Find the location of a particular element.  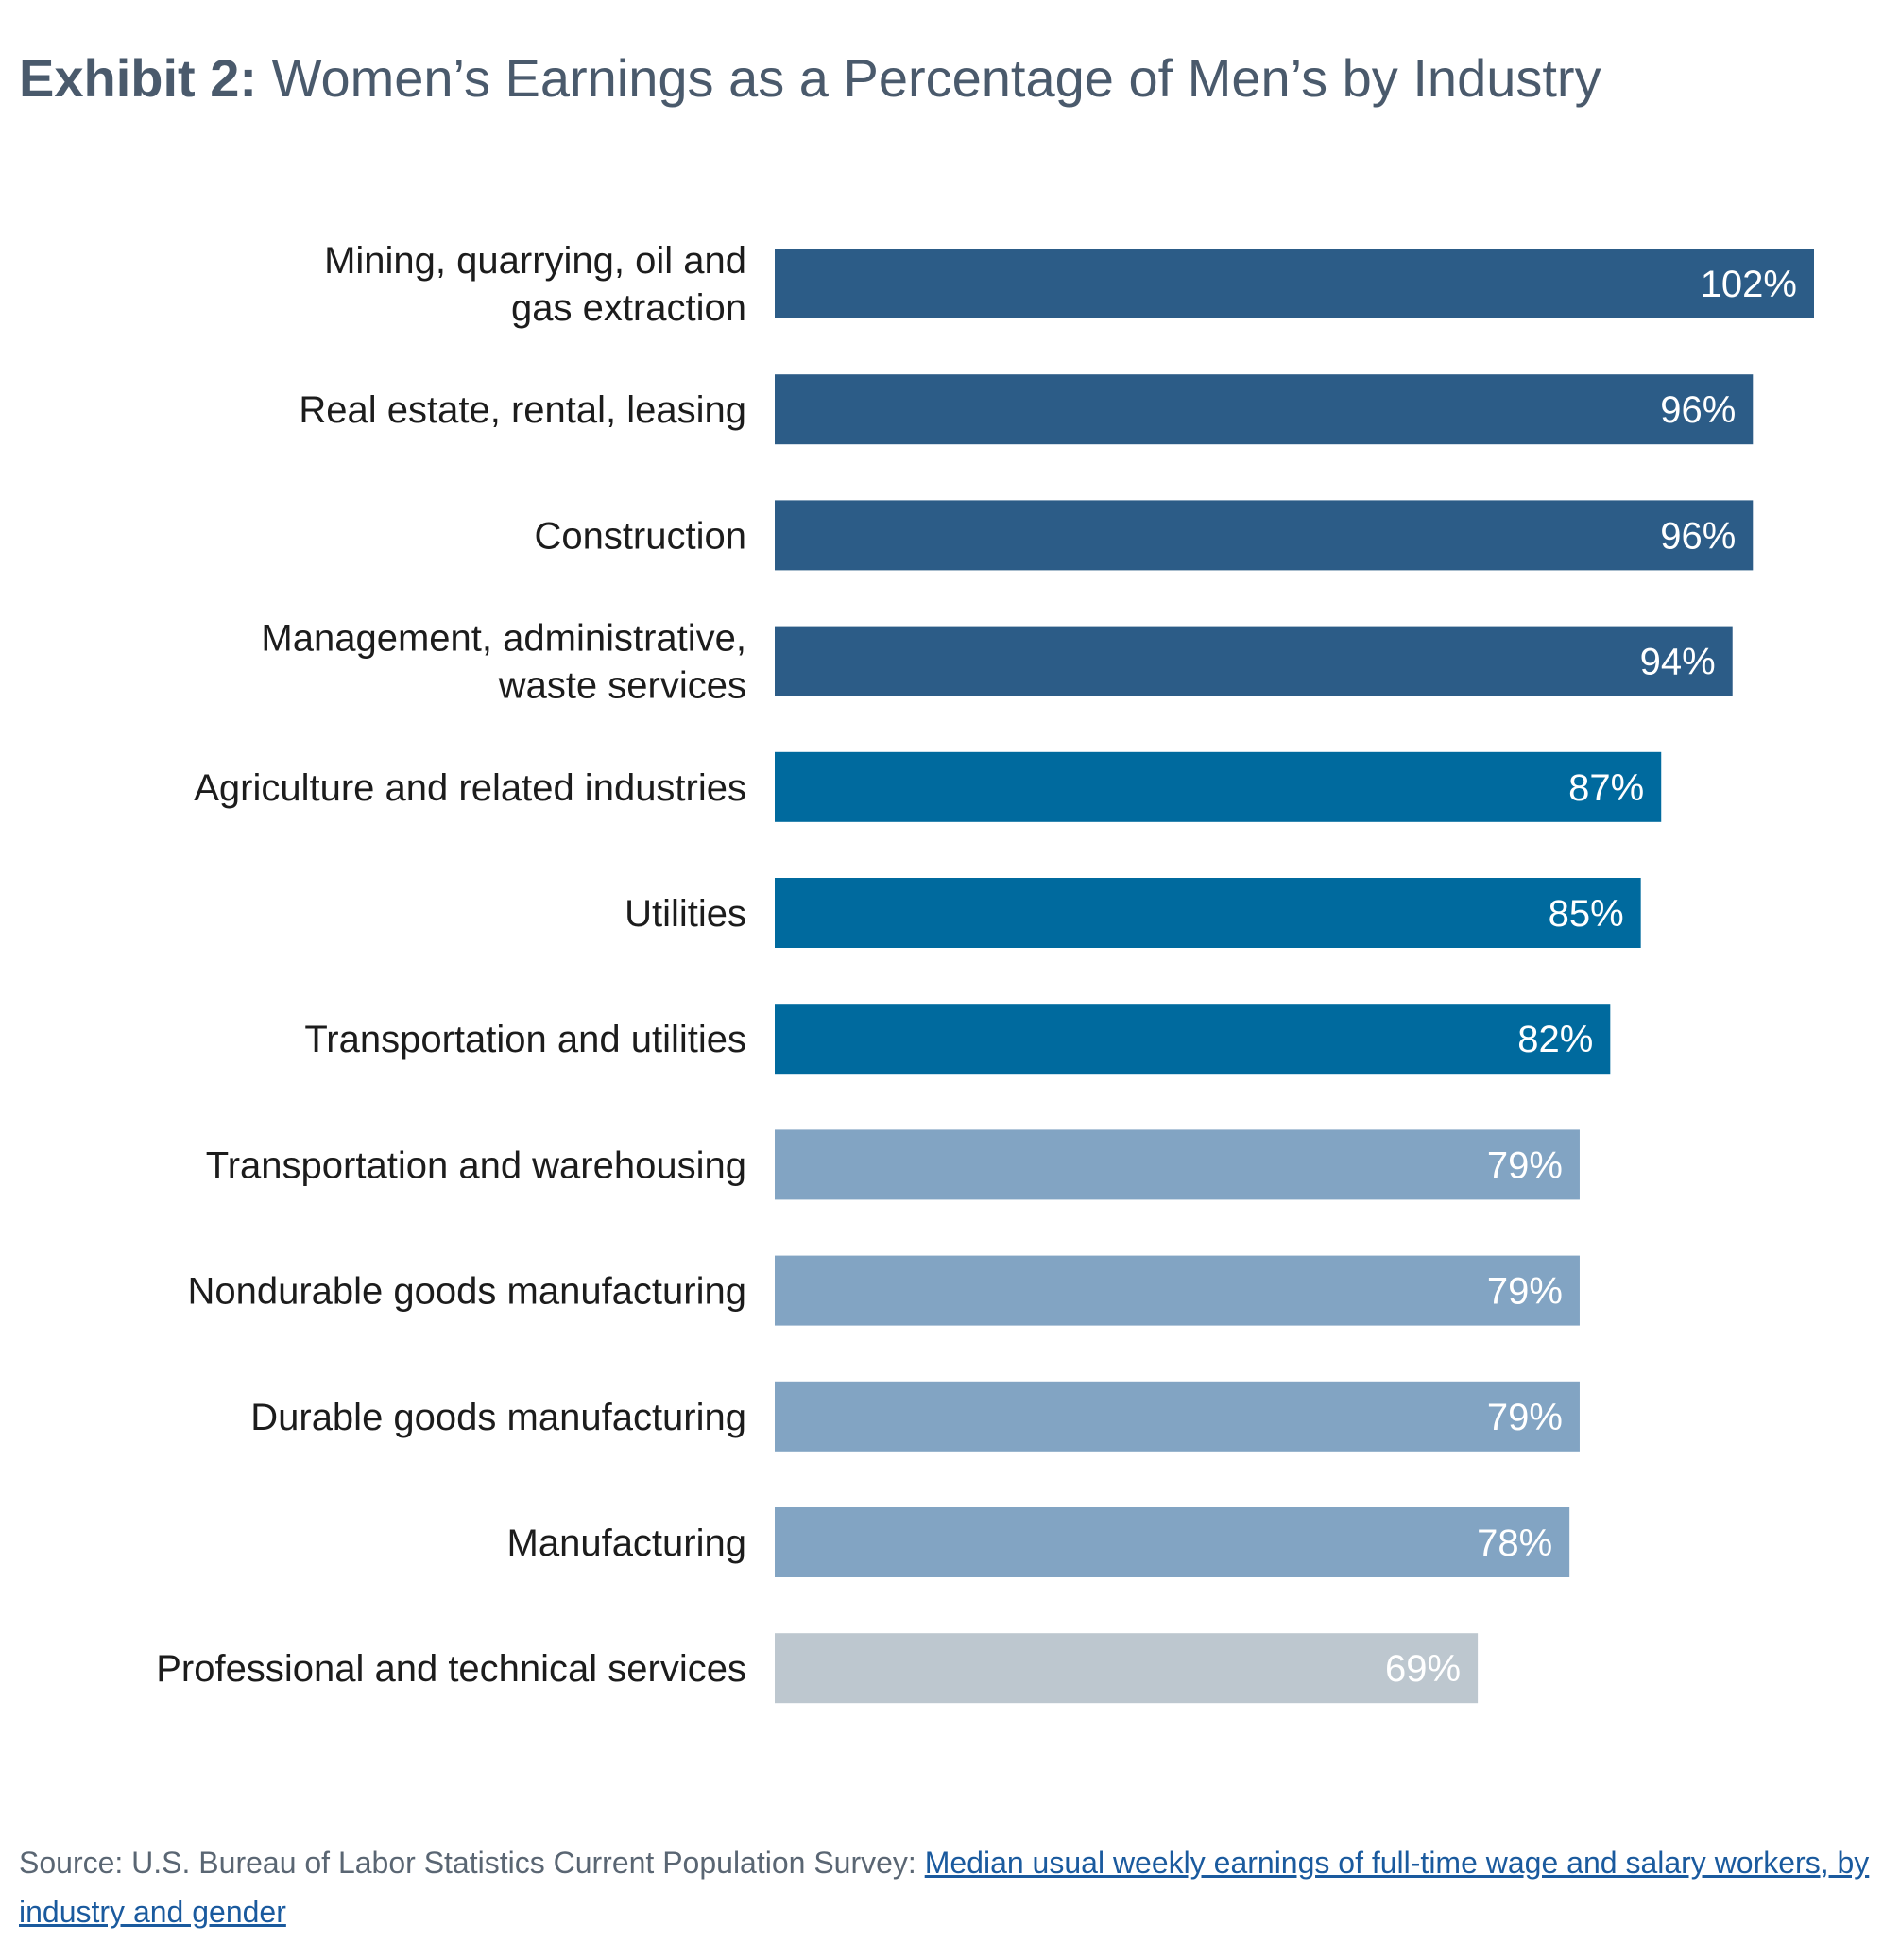

bar-value-label: 94% is located at coordinates (1678, 662).